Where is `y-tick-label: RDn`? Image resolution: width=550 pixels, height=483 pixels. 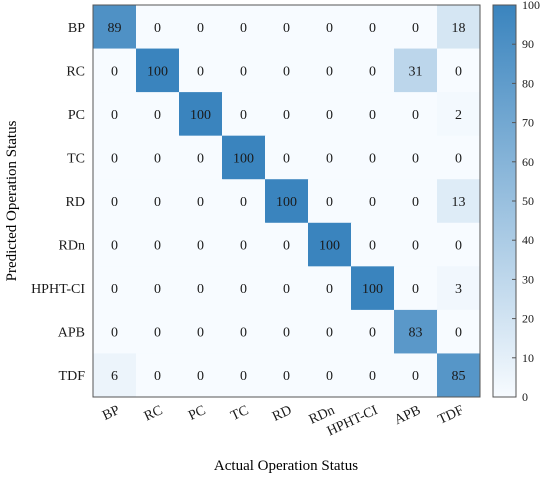 y-tick-label: RDn is located at coordinates (72, 246).